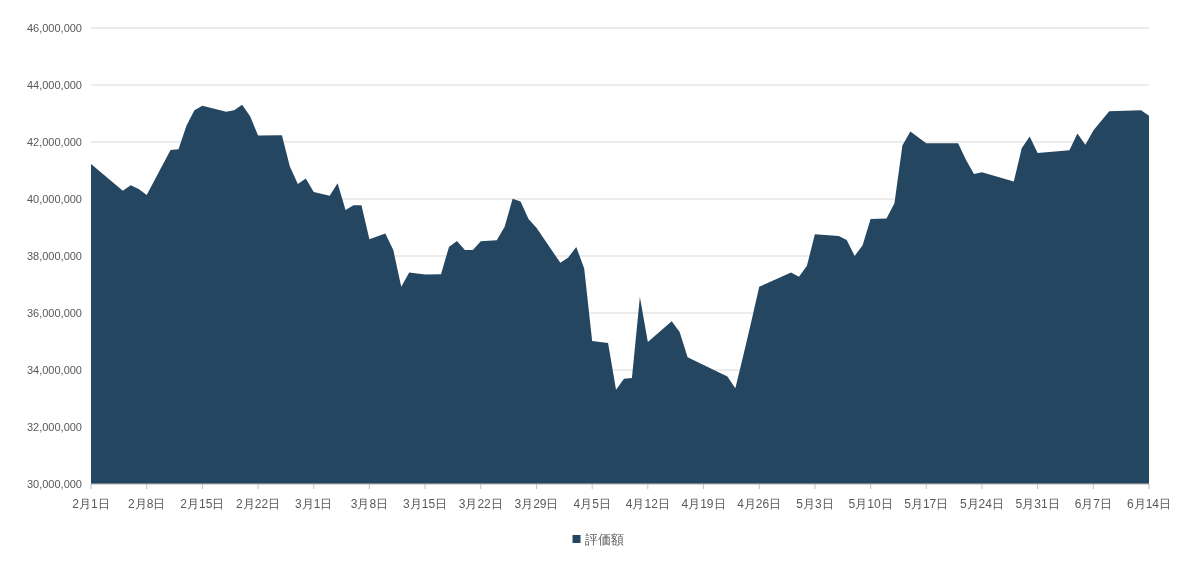 The height and width of the screenshot is (567, 1200). I want to click on x-tick-label: 3月1日, so click(314, 504).